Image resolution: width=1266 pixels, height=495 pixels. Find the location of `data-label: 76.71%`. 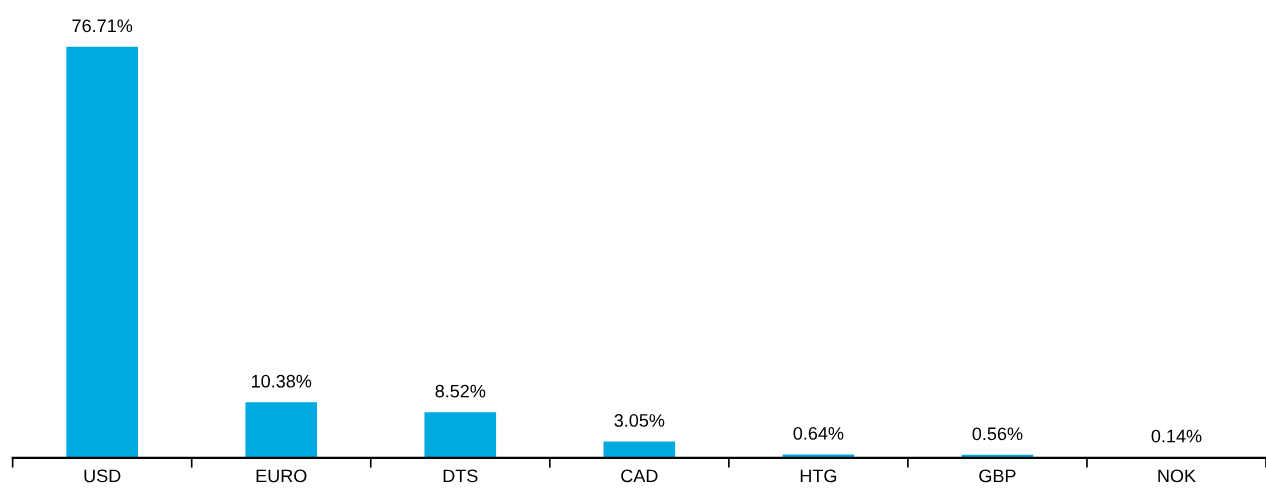

data-label: 76.71% is located at coordinates (102, 26).